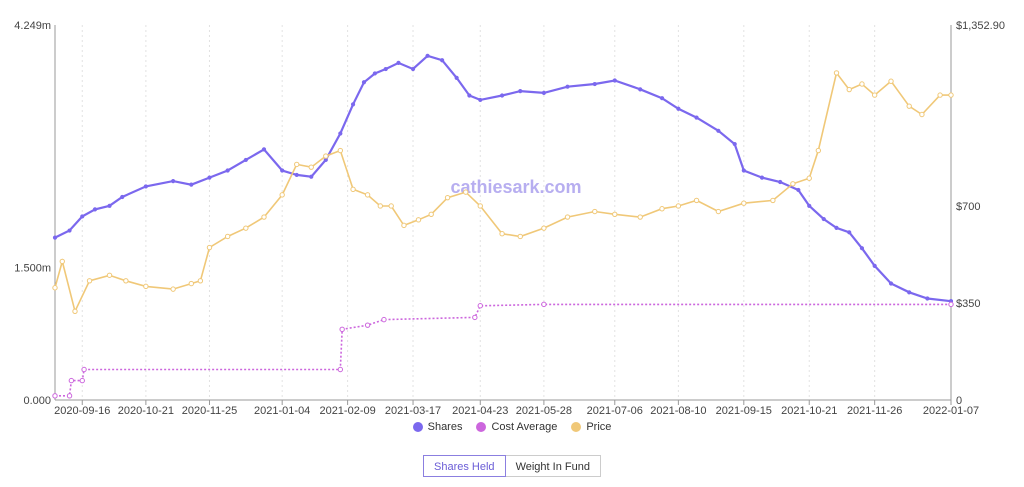  I want to click on x-tick-label: 2021-02-09, so click(347, 411).